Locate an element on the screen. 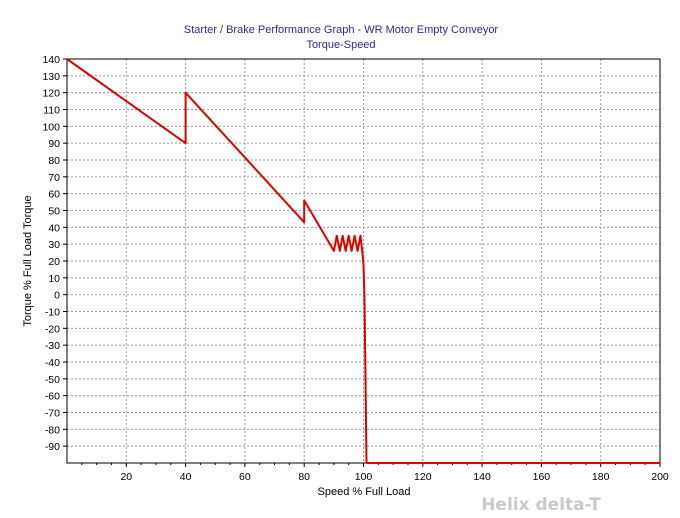 The width and height of the screenshot is (680, 518). y-tick-label: 60 is located at coordinates (54, 195).